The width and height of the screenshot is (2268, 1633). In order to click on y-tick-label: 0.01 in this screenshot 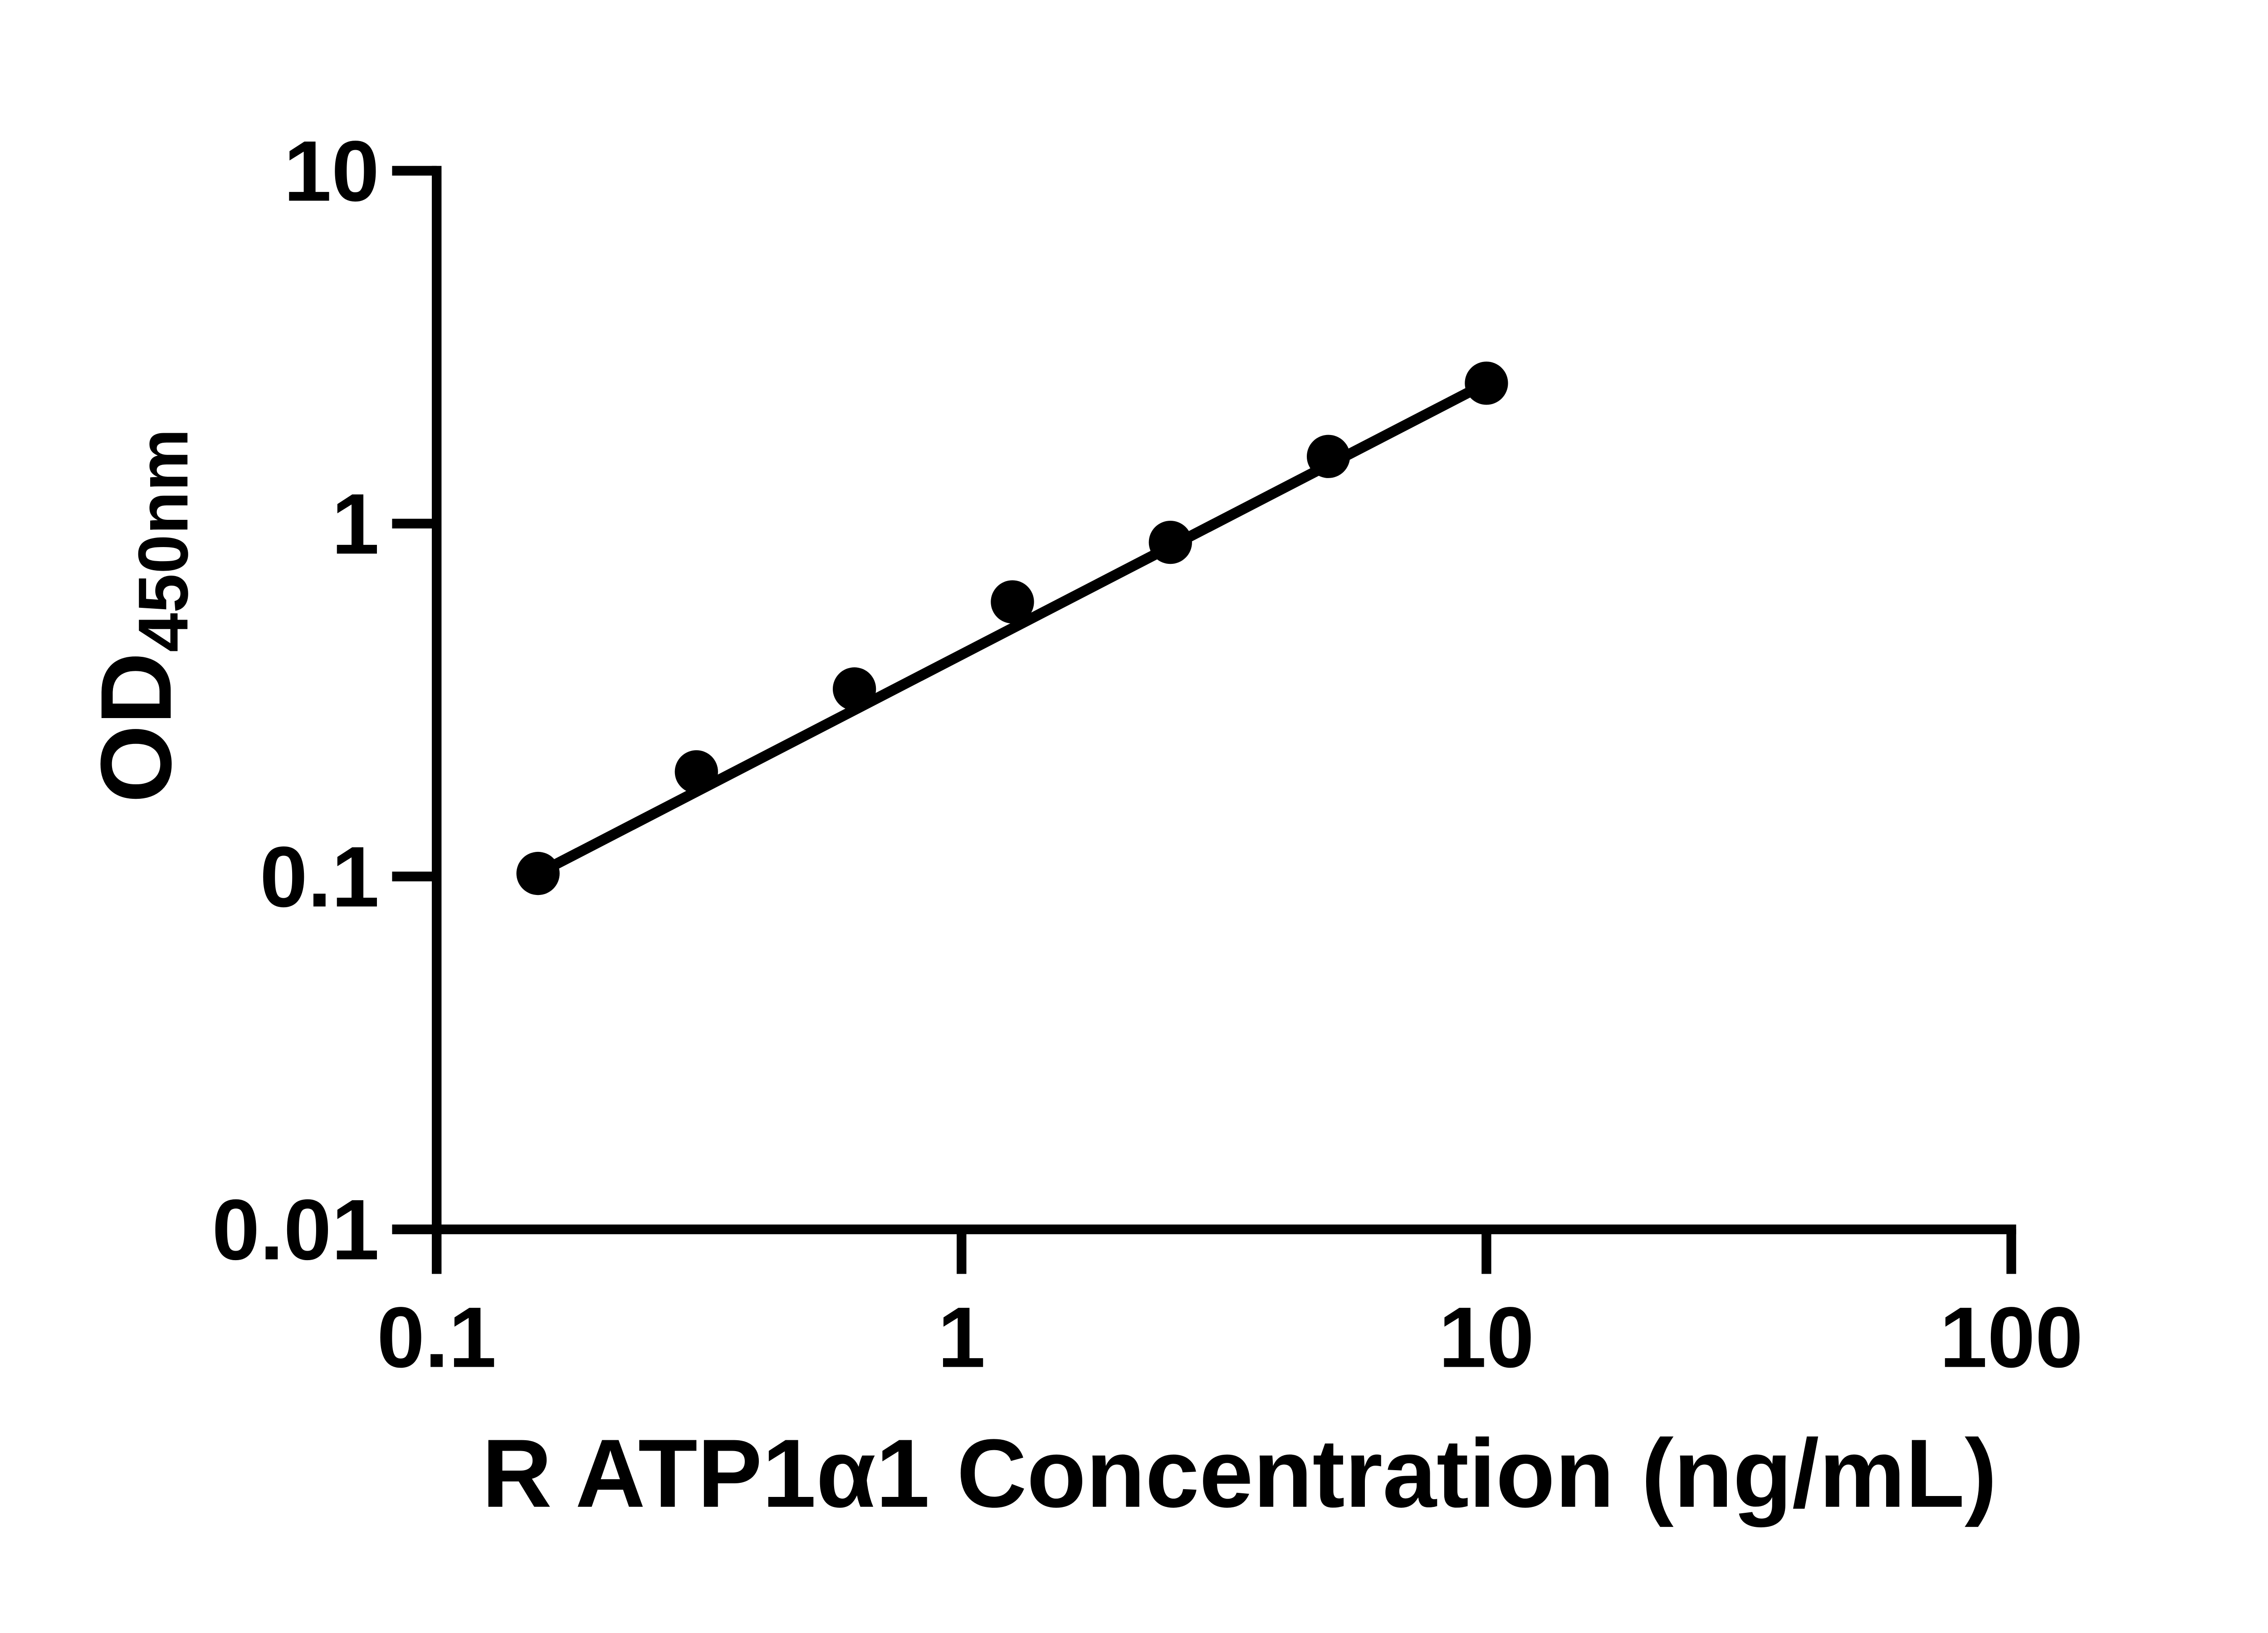, I will do `click(296, 1230)`.